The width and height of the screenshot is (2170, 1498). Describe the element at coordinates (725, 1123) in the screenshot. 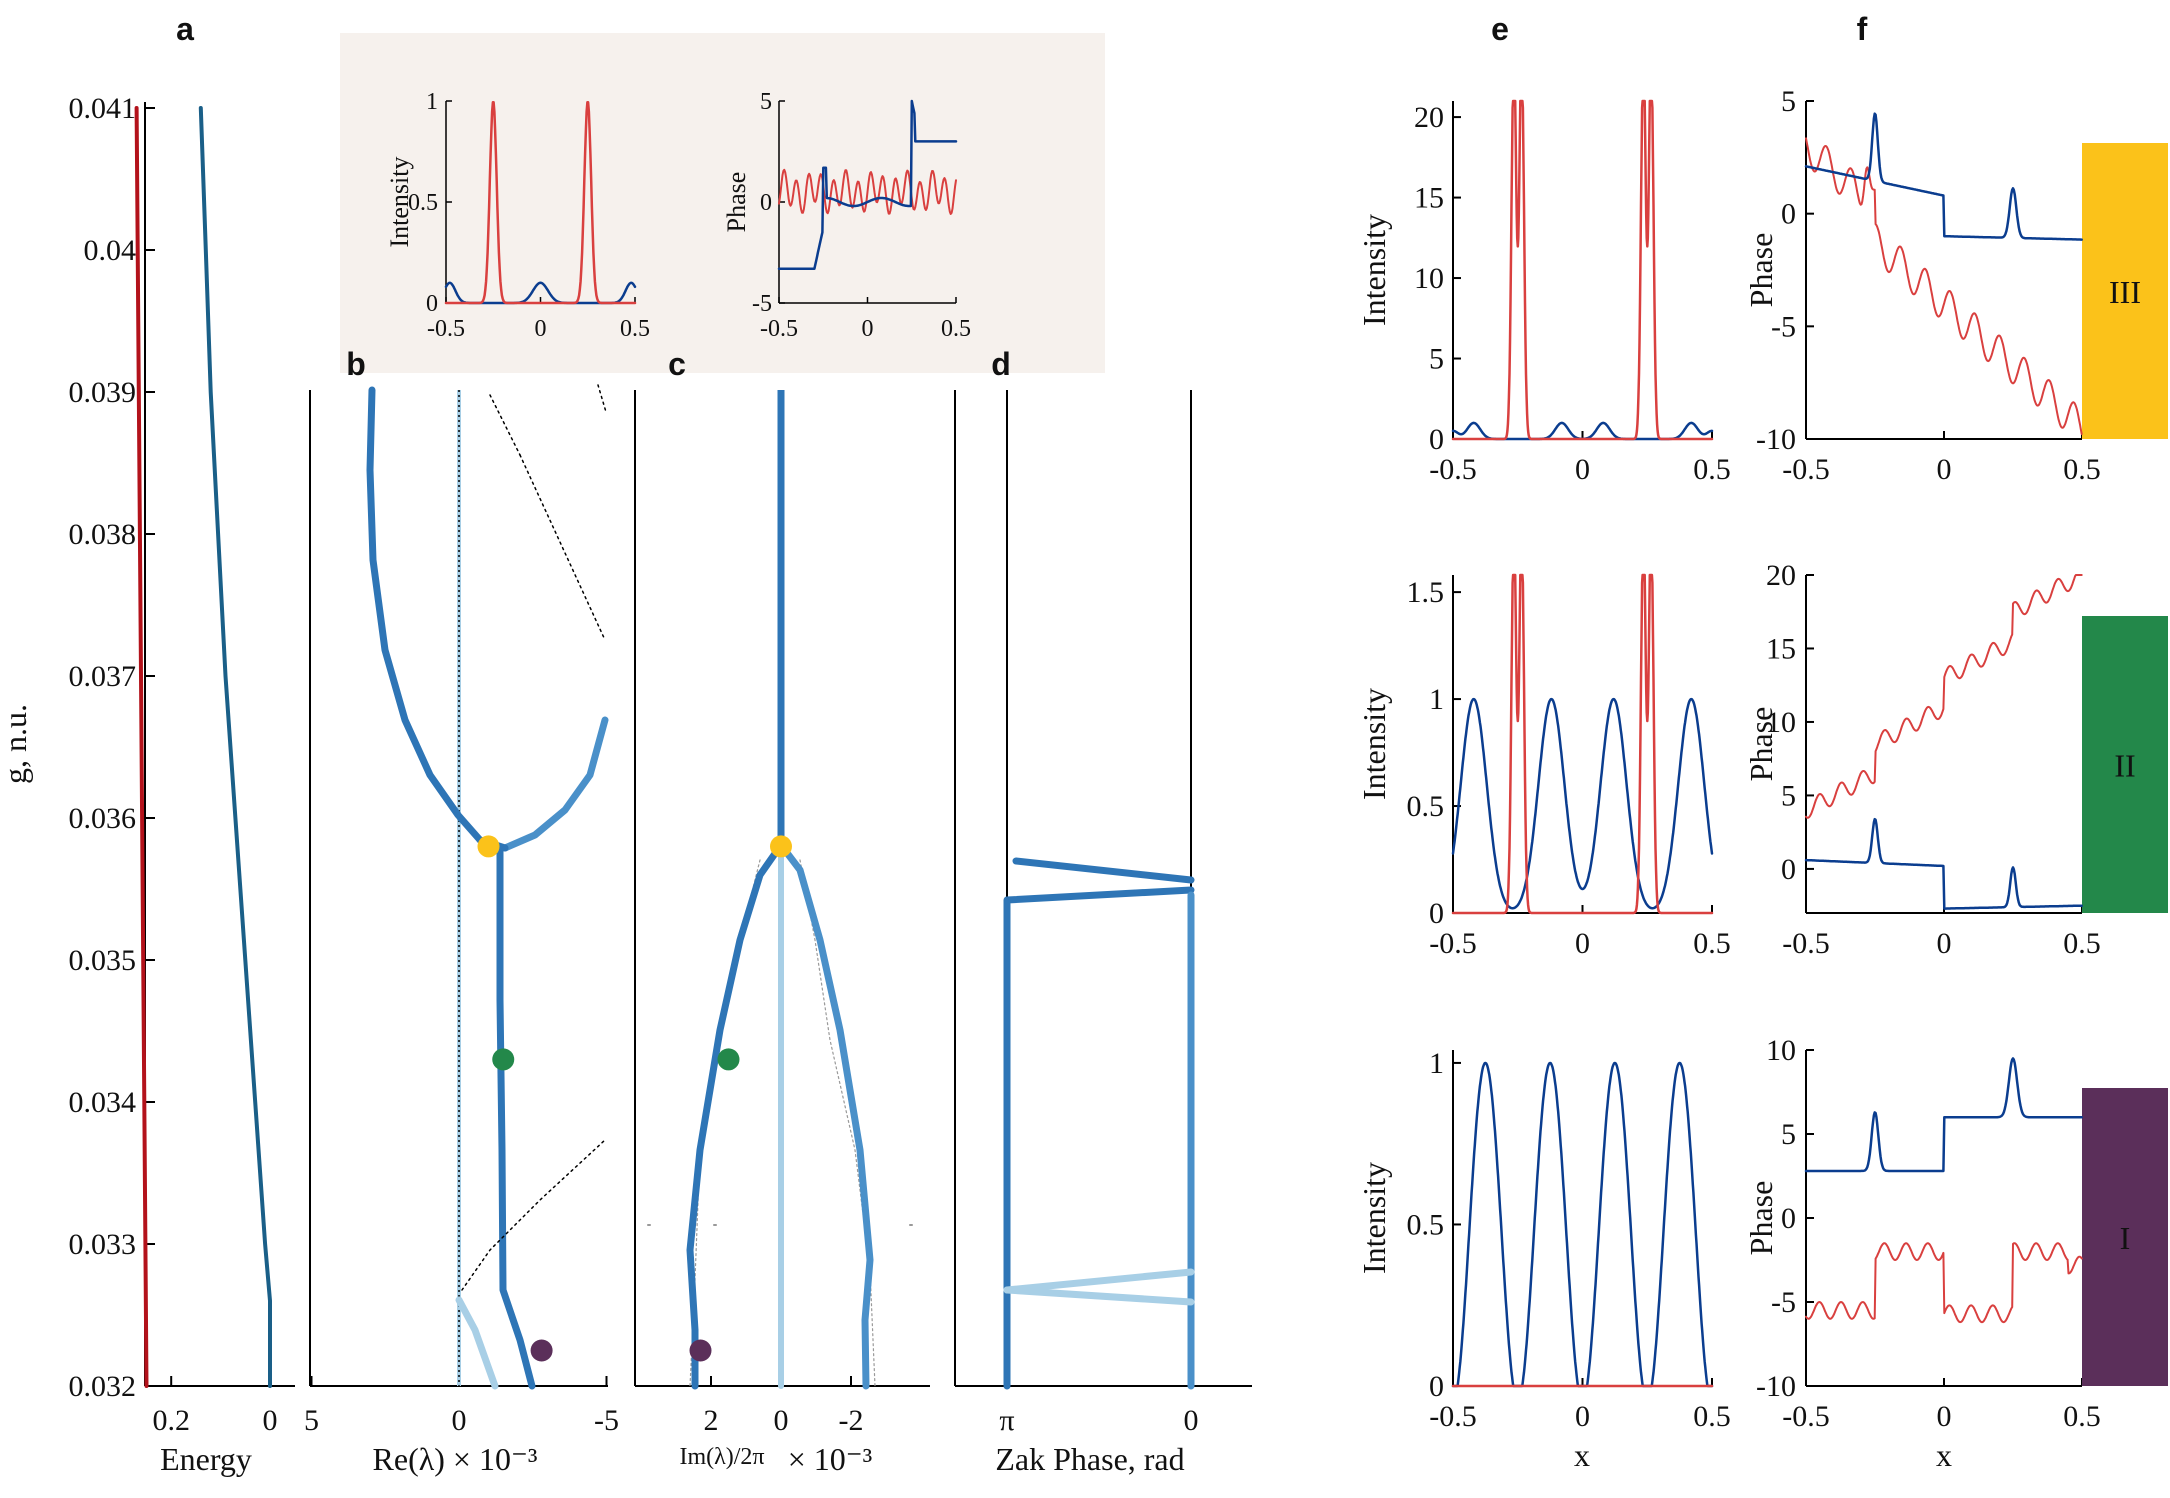

I see `series-c-dotted-left` at that location.